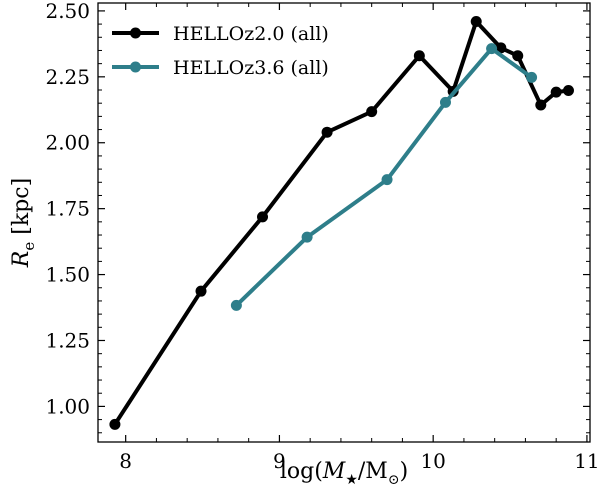  Describe the element at coordinates (125, 461) in the screenshot. I see `x-tick-label: 8` at that location.